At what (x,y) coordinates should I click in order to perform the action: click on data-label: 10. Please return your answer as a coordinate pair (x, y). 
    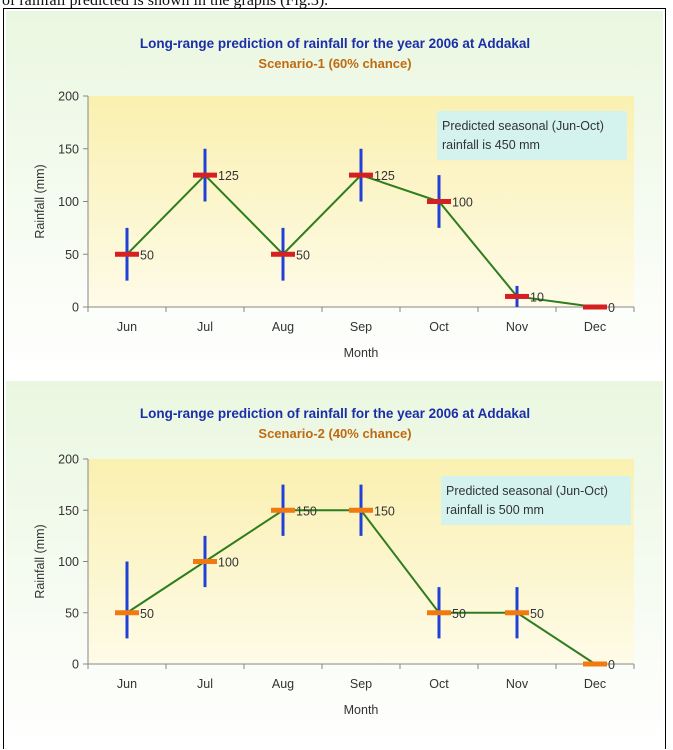
    Looking at the image, I should click on (537, 297).